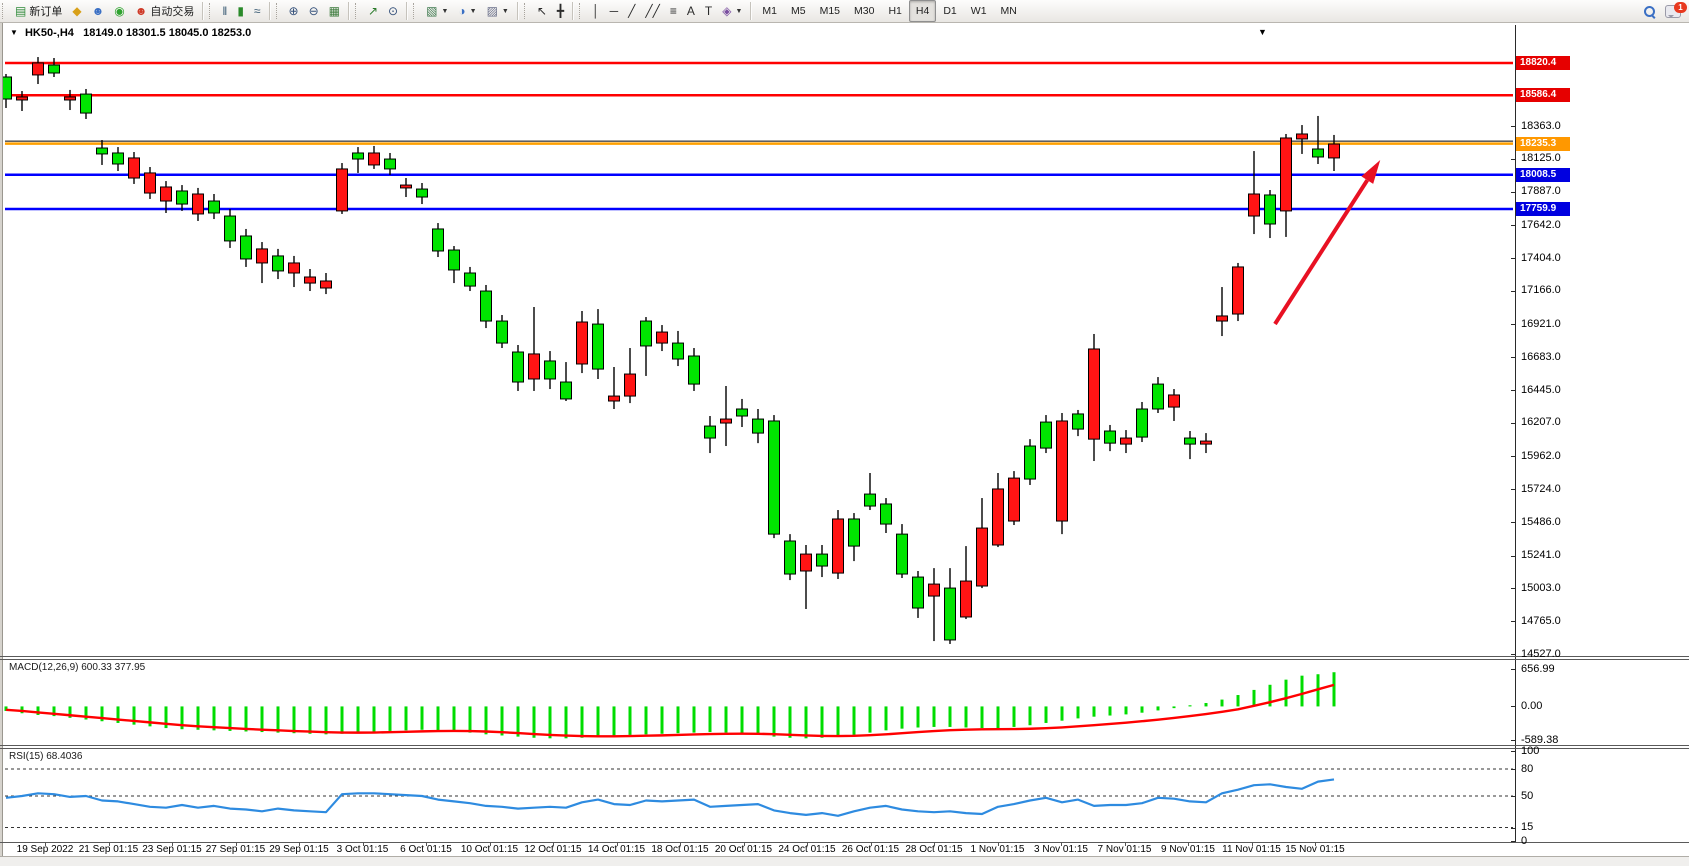  What do you see at coordinates (1676, 9) in the screenshot?
I see `chat-icon: 1` at bounding box center [1676, 9].